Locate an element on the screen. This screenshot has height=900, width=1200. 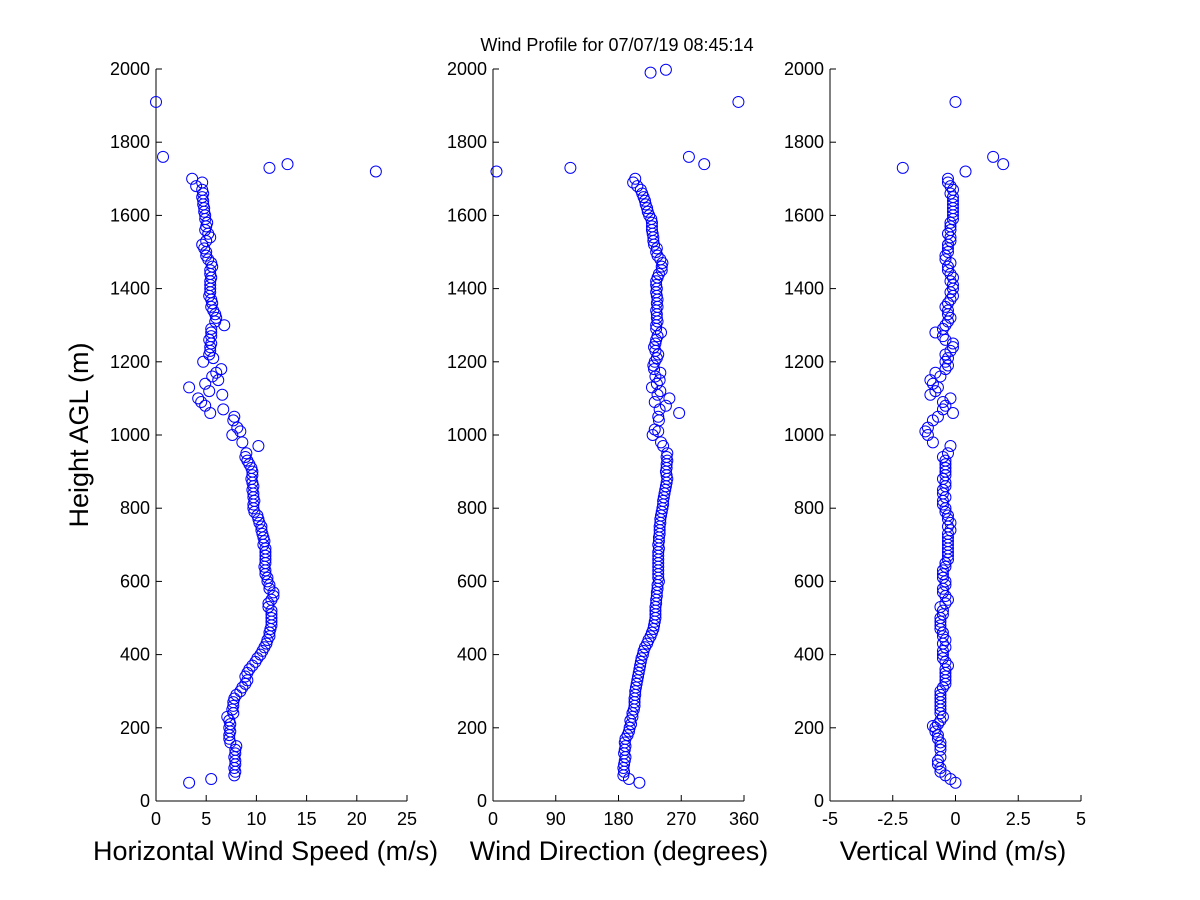
y-tick-label: 400 is located at coordinates (472, 655).